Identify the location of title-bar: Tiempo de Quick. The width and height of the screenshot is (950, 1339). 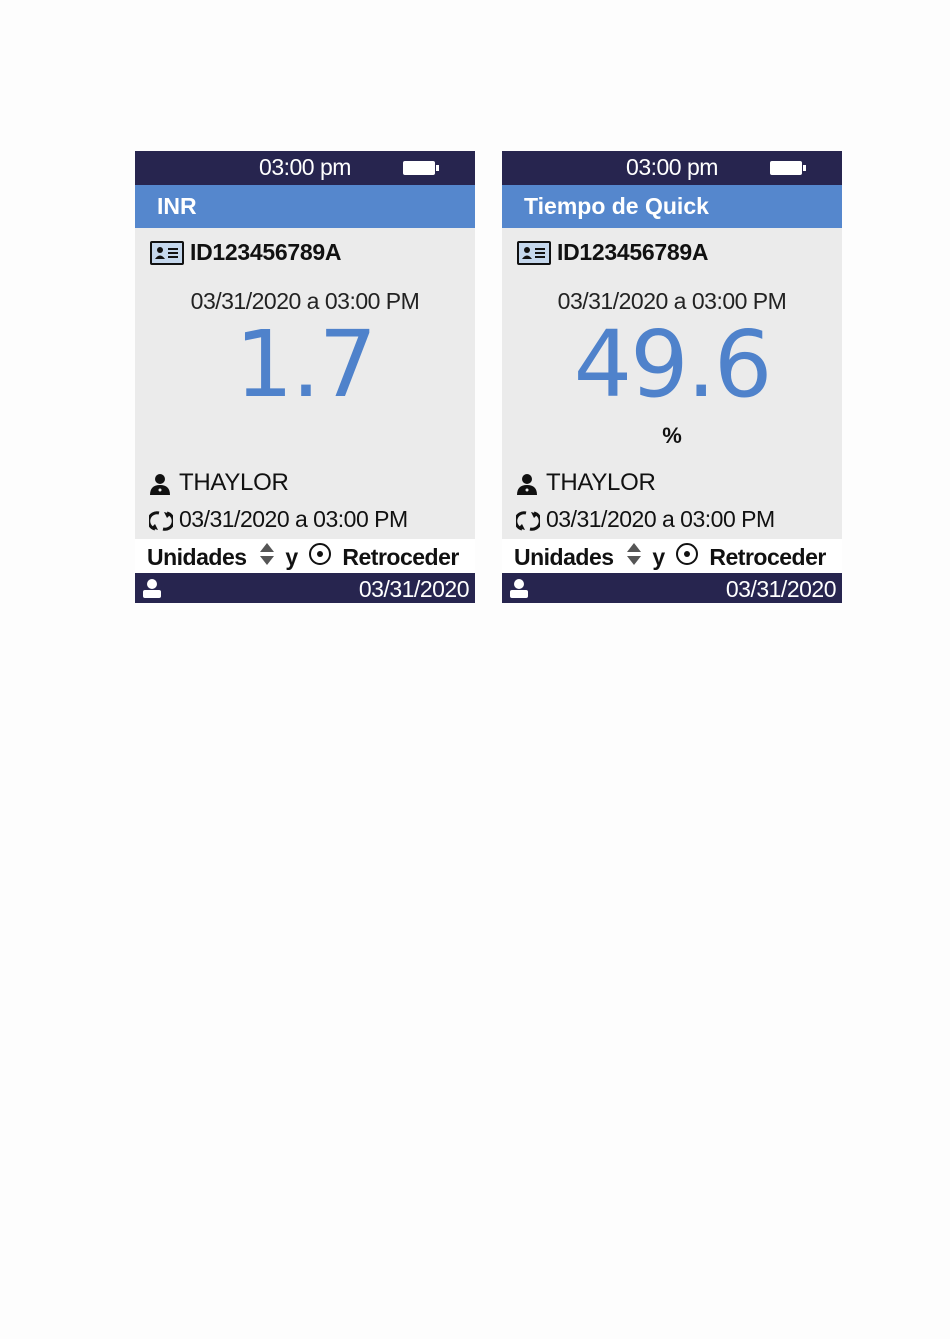
(672, 206).